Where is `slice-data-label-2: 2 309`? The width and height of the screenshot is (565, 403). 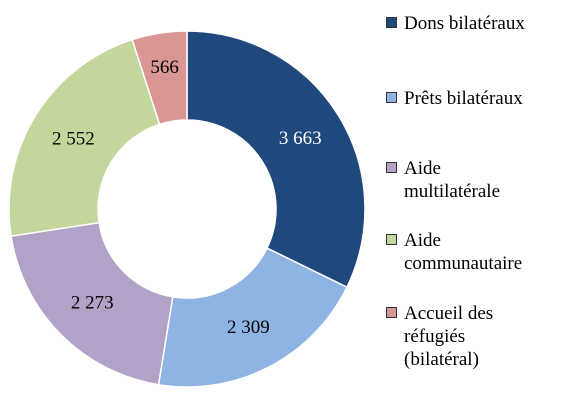 slice-data-label-2: 2 309 is located at coordinates (248, 327).